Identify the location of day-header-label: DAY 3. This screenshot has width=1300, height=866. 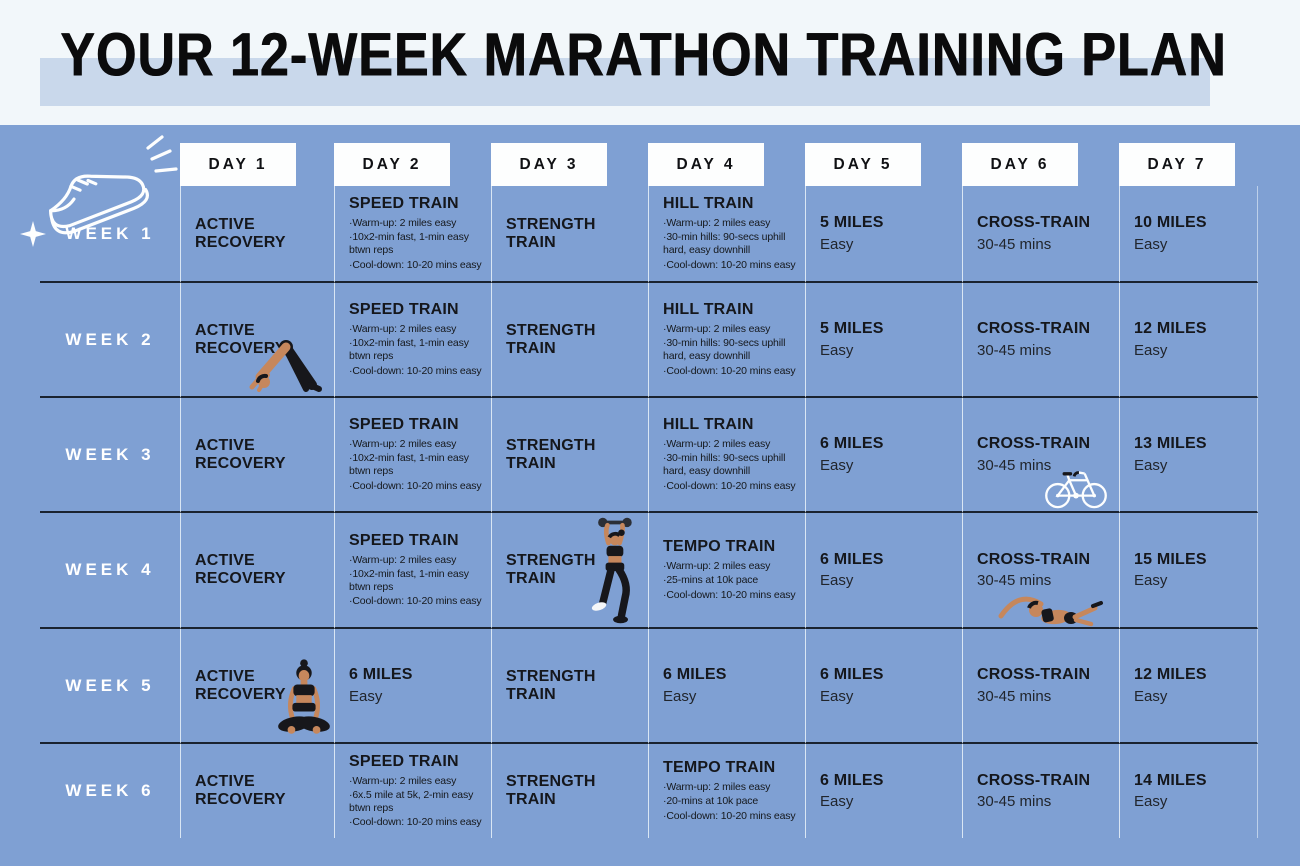
(549, 164).